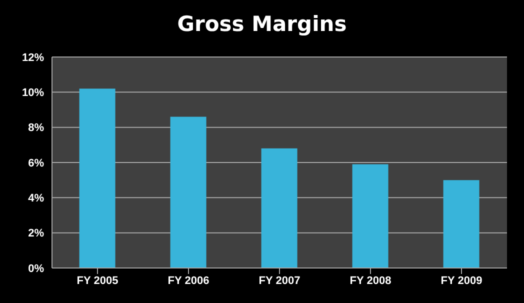 This screenshot has width=524, height=303. Describe the element at coordinates (36, 268) in the screenshot. I see `y-tick-label: 0%` at that location.